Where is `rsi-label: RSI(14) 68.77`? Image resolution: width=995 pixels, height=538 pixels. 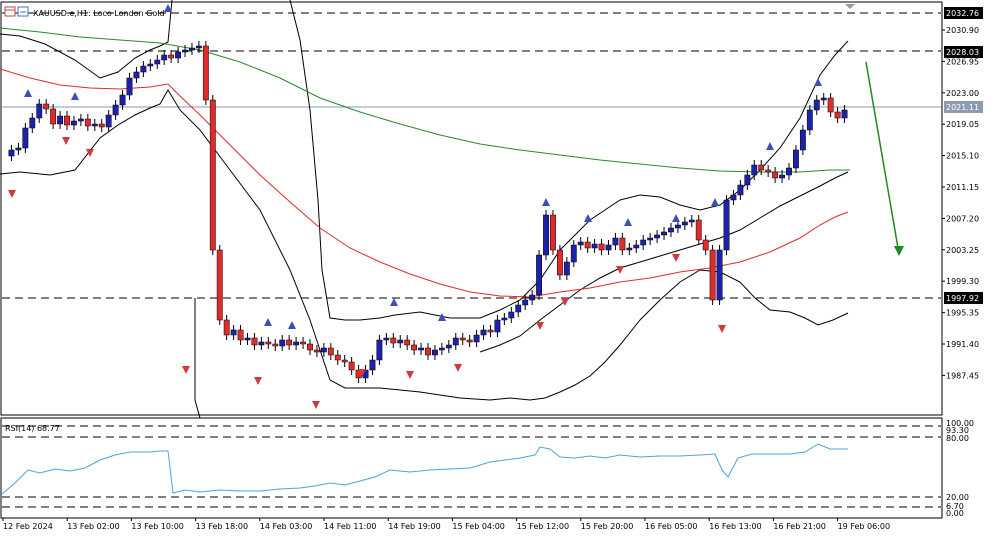 rsi-label: RSI(14) 68.77 is located at coordinates (32, 428).